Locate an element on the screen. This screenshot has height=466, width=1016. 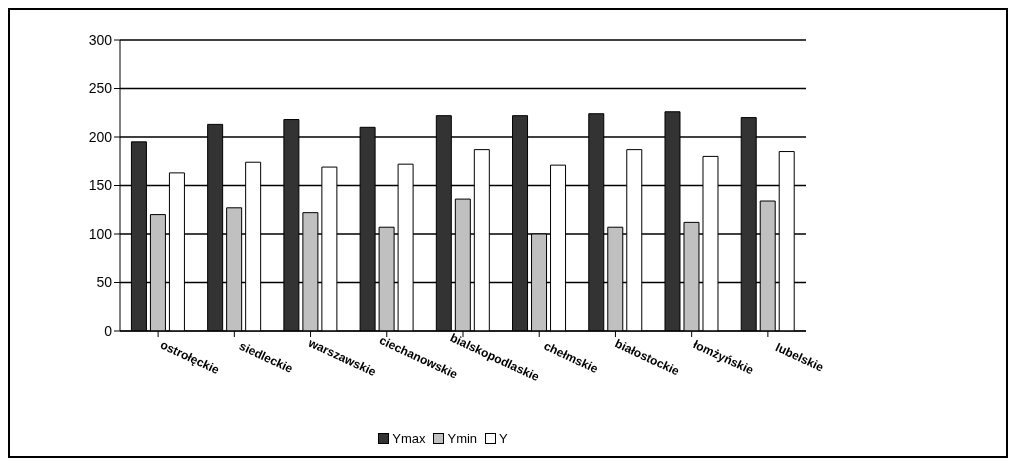
y-tick-label: 100 is located at coordinates (100, 233).